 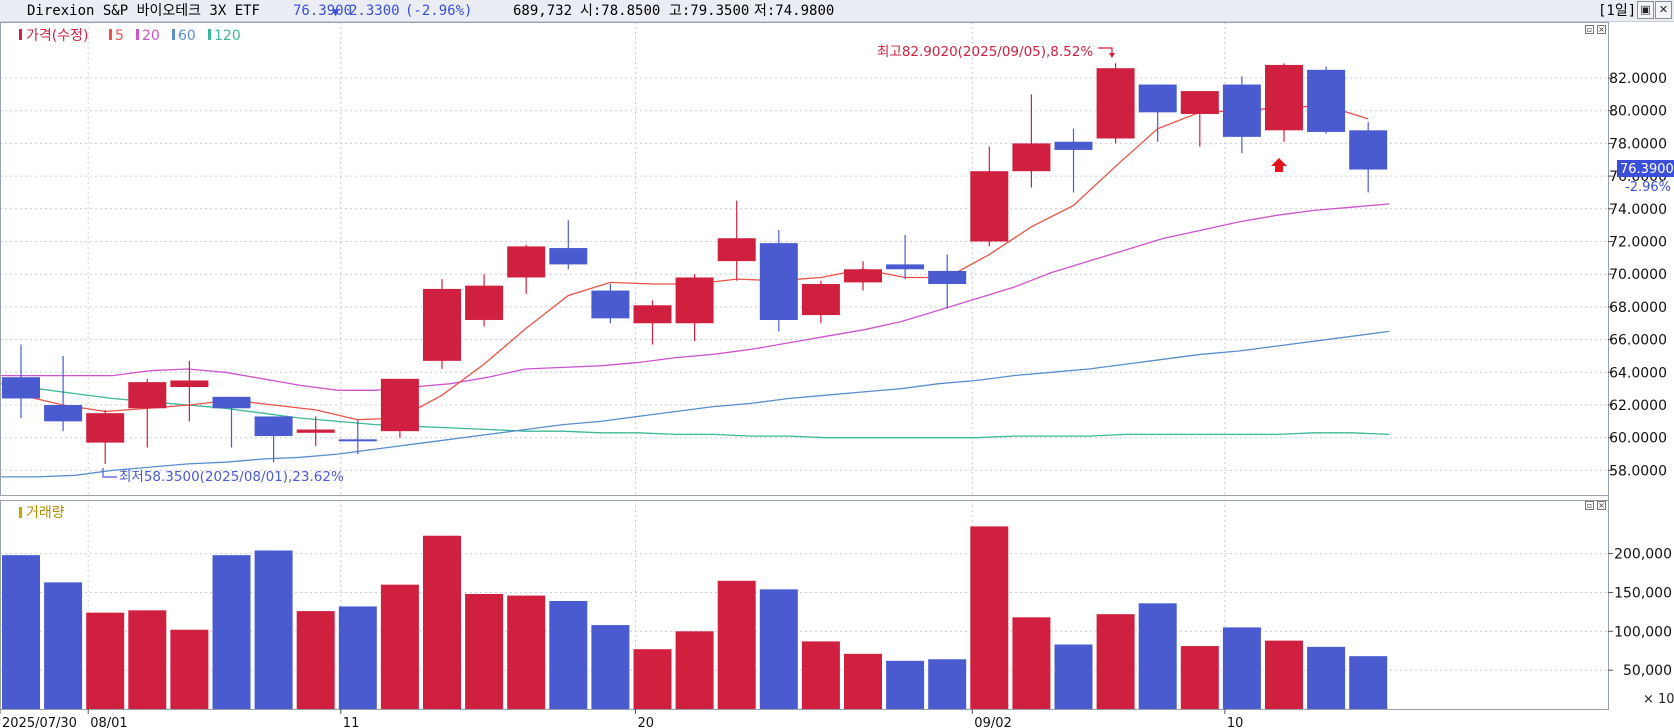 I want to click on current-price: 76.3900, so click(x=323, y=11).